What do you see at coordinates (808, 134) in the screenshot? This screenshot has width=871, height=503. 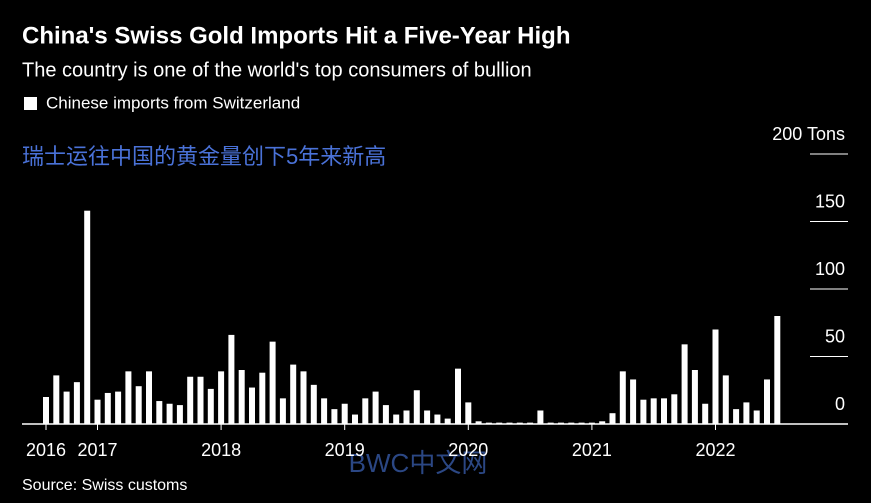 I see `y-tick-label: 200 Tons` at bounding box center [808, 134].